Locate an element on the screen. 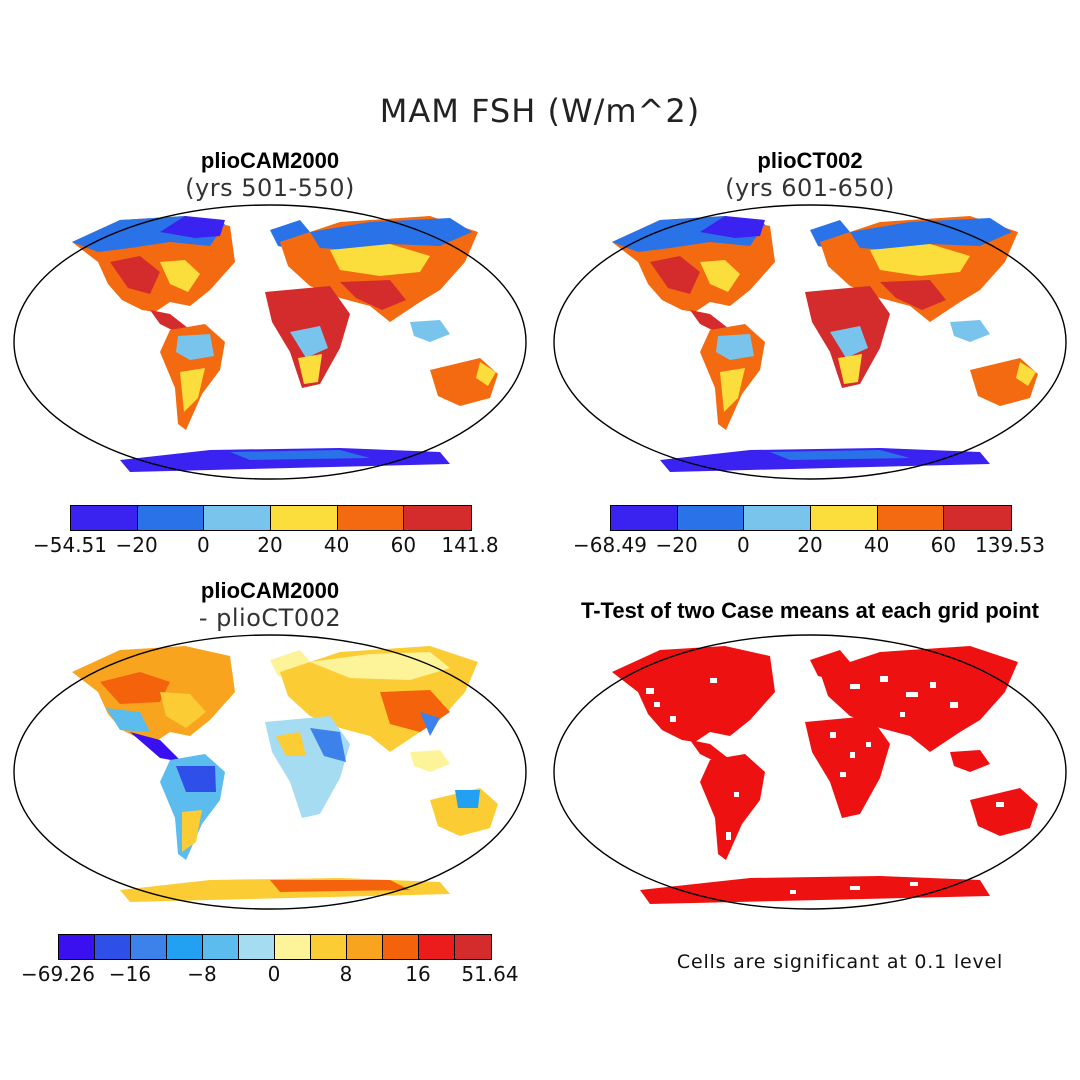  colorbar-tick-label: −69.26 is located at coordinates (58, 974).